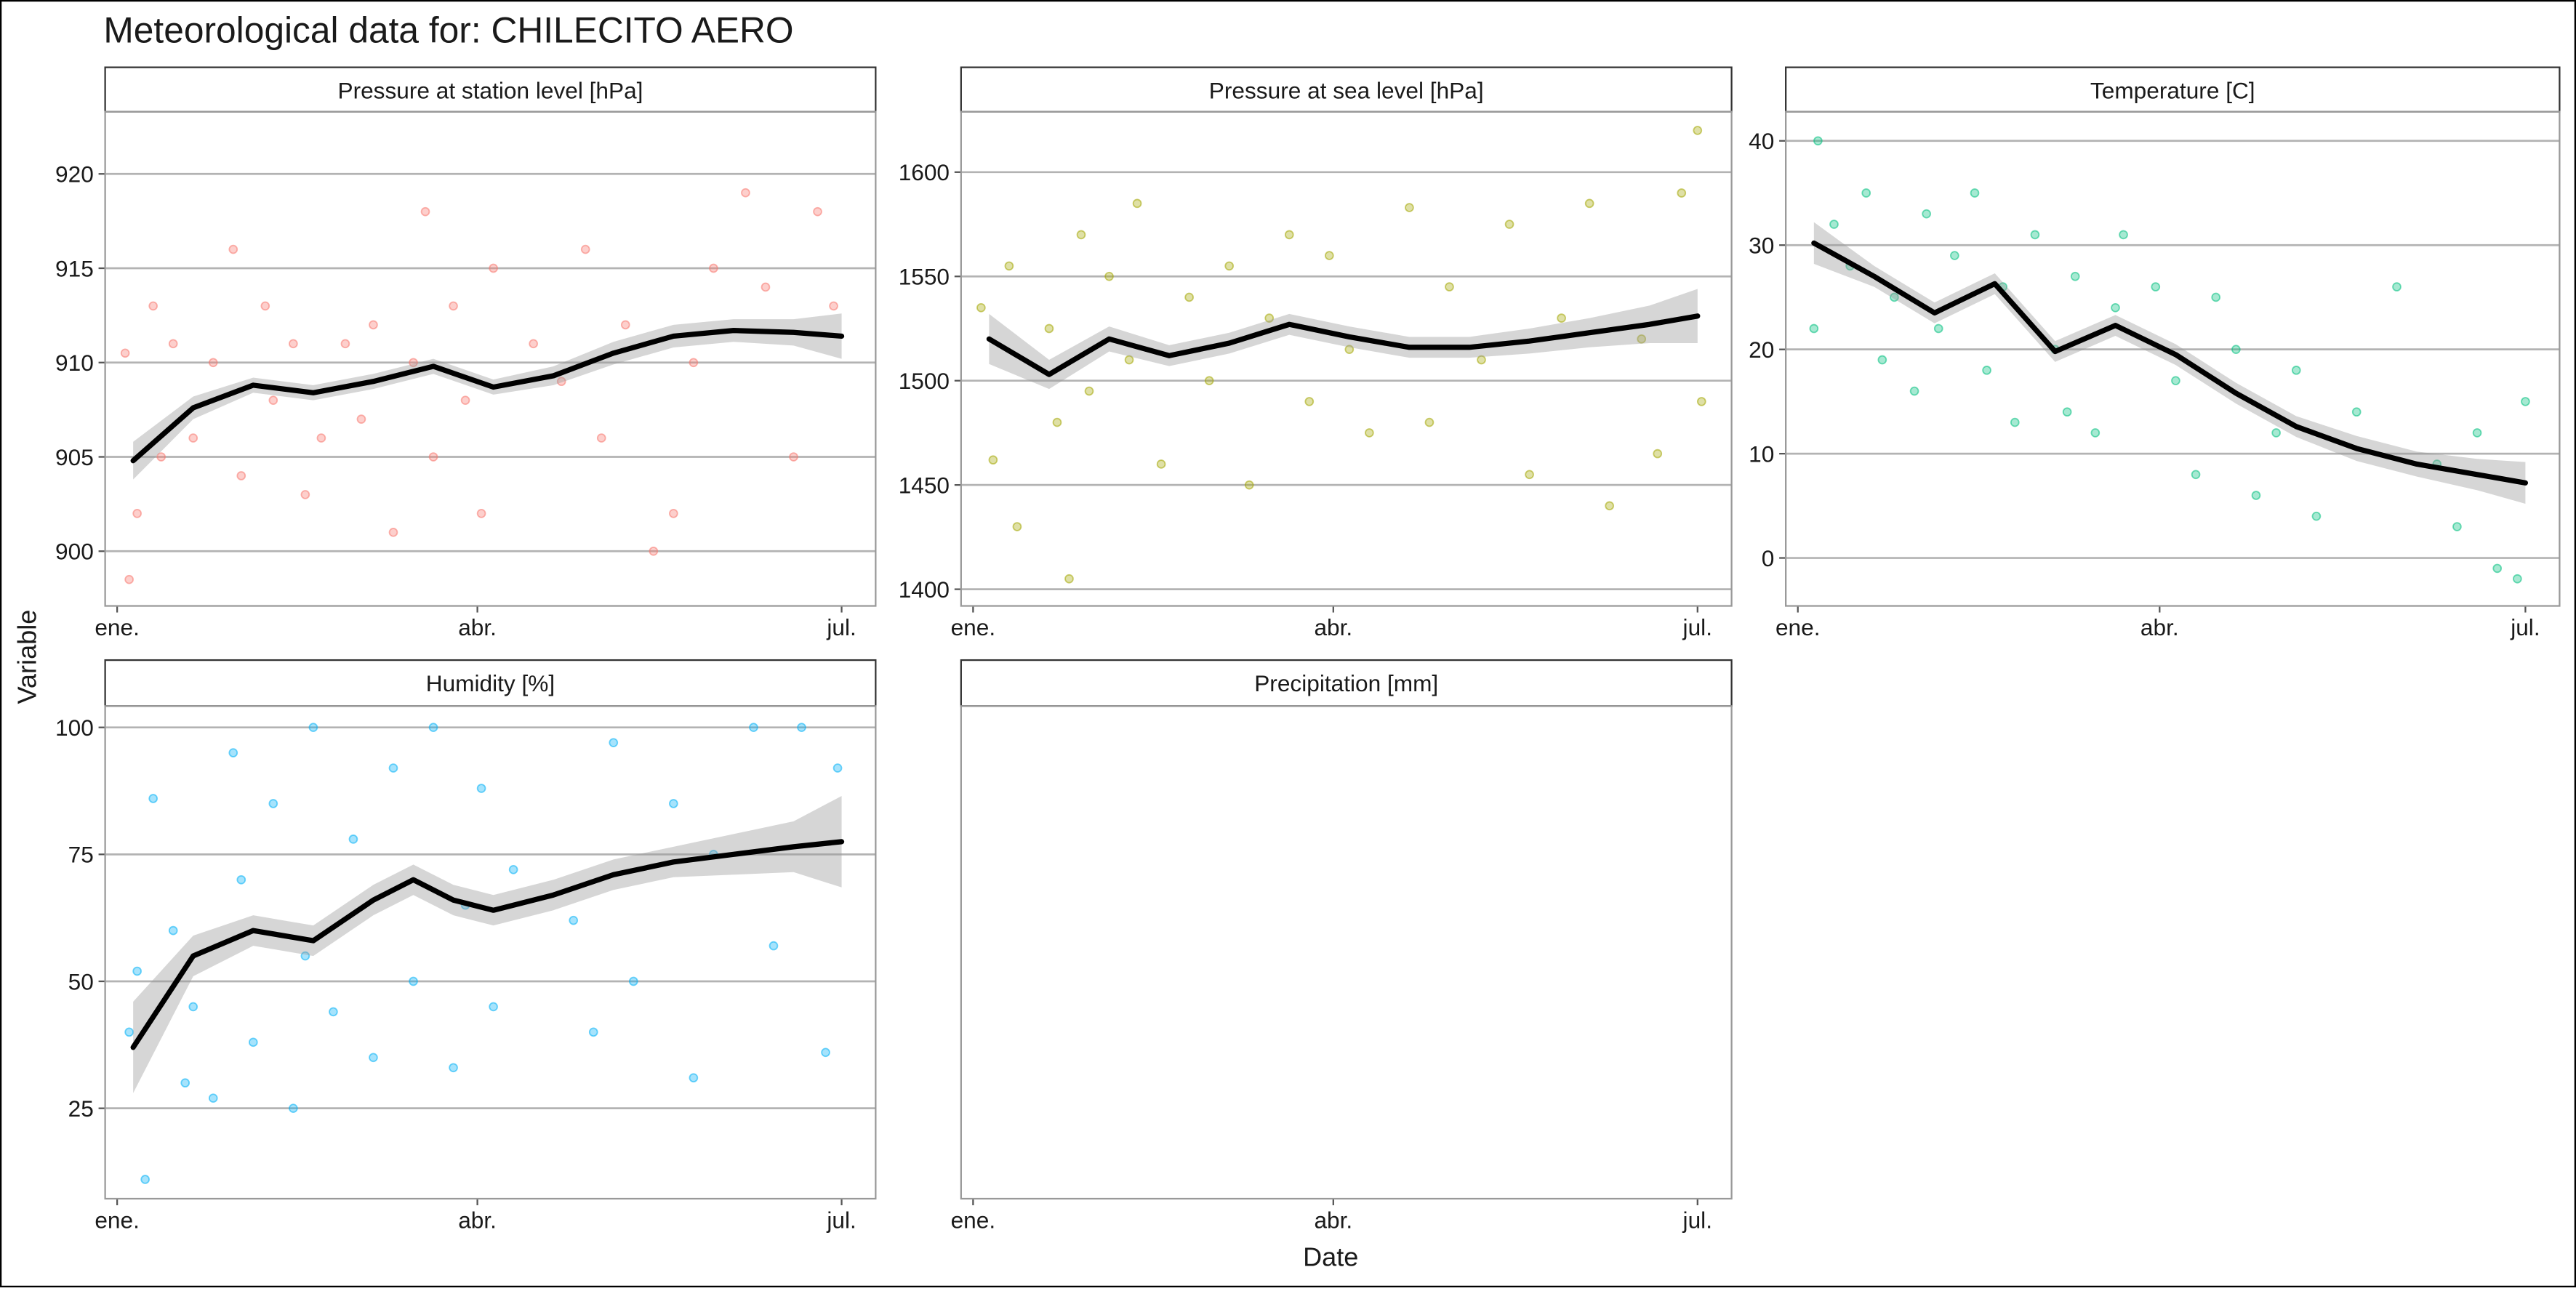 Image resolution: width=2576 pixels, height=1291 pixels. What do you see at coordinates (924, 277) in the screenshot?
I see `y-tick-label: 1550` at bounding box center [924, 277].